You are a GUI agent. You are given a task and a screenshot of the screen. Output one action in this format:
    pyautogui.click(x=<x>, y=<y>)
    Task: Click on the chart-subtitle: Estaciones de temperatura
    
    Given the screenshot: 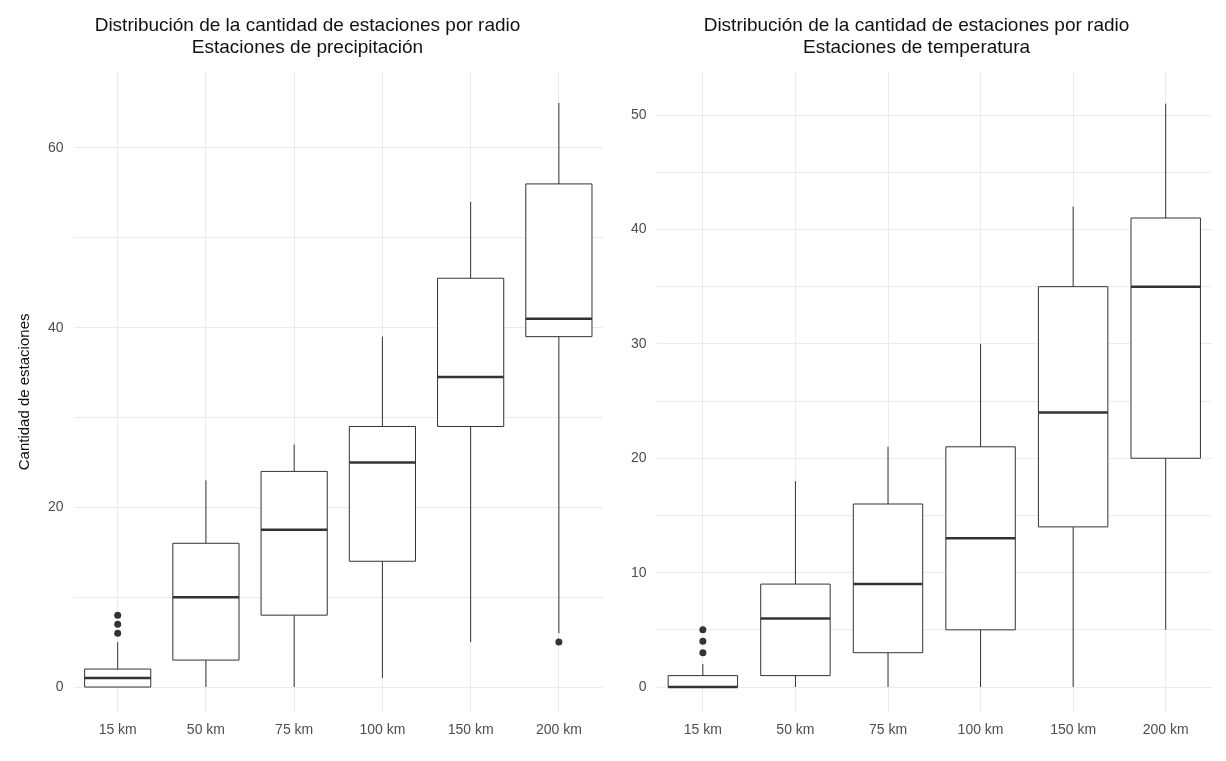 What is the action you would take?
    pyautogui.click(x=916, y=47)
    